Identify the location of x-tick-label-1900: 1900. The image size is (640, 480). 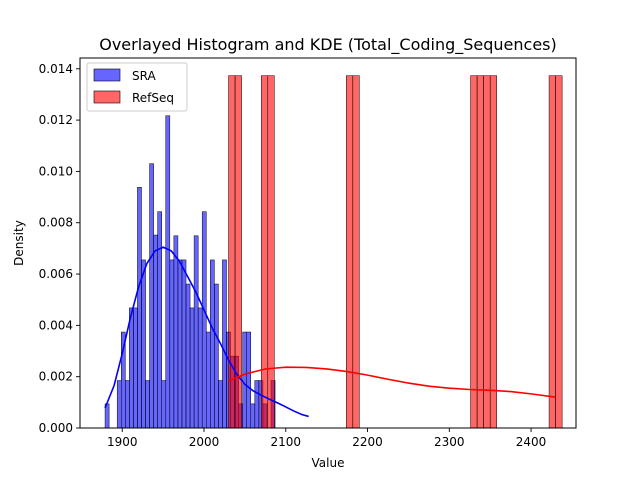
(122, 442).